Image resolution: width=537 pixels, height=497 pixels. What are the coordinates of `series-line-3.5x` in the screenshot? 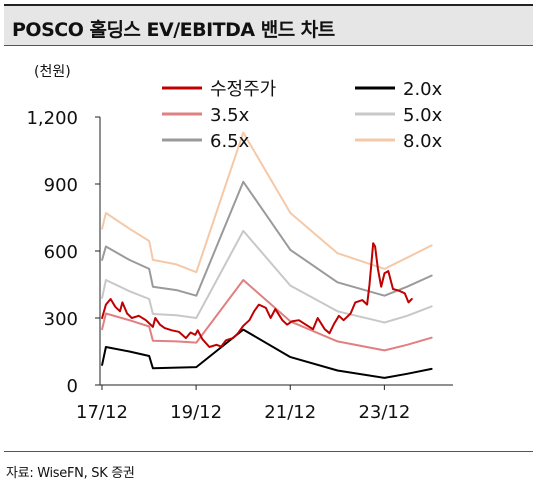 It's located at (267, 315).